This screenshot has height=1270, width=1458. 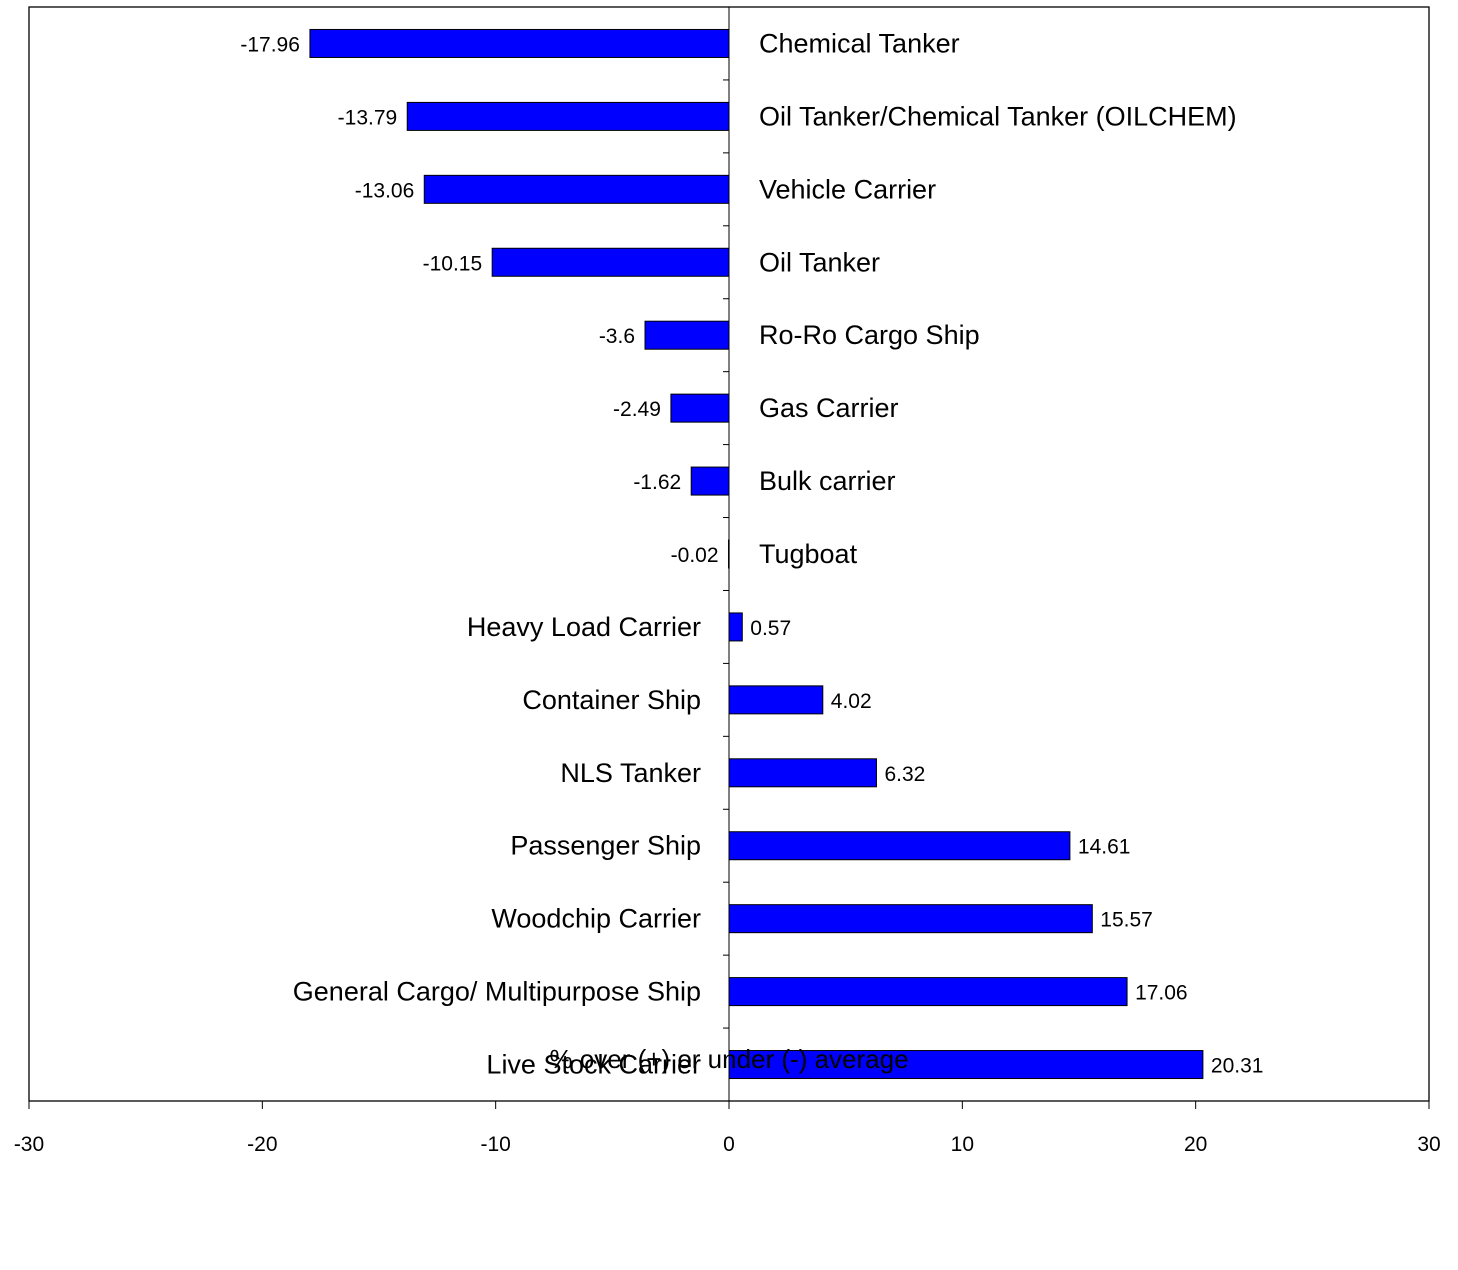 I want to click on data-label: 17.06, so click(x=1161, y=993).